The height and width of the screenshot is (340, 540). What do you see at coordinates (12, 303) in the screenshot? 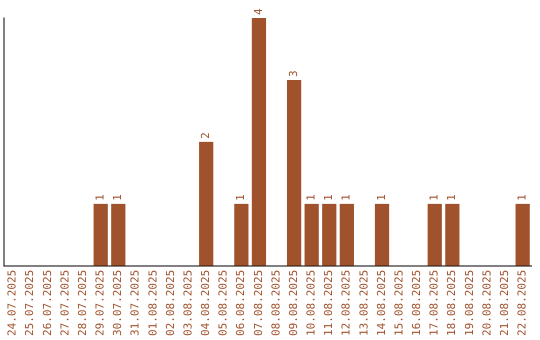
I see `x-tick-label: 24.07.2025` at bounding box center [12, 303].